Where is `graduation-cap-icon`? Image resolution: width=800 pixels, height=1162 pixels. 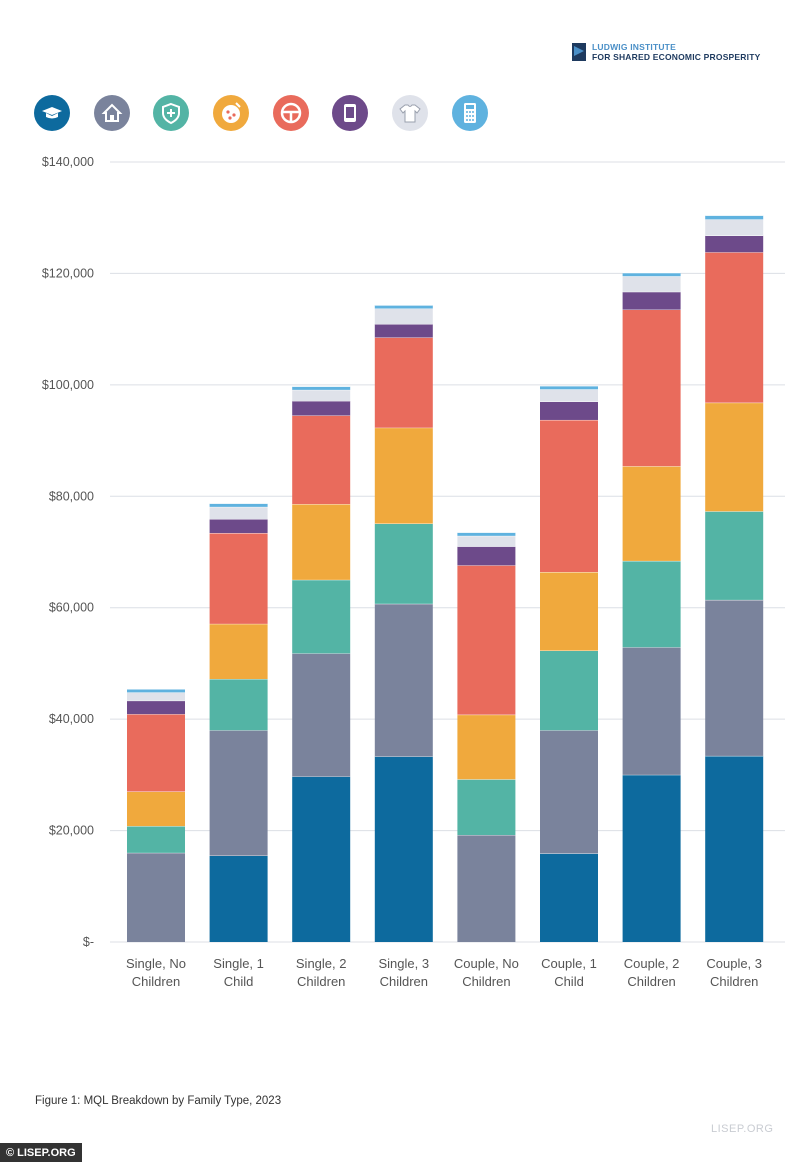
graduation-cap-icon is located at coordinates (52, 113).